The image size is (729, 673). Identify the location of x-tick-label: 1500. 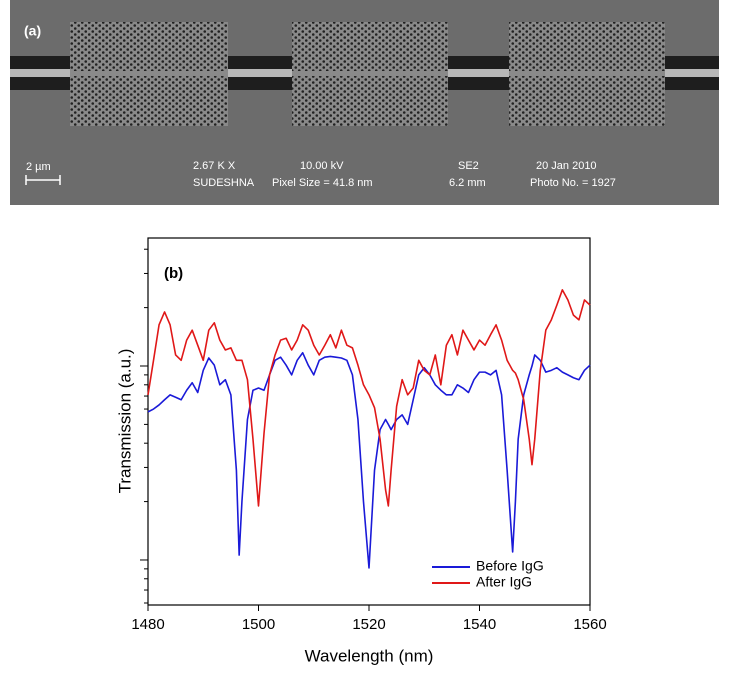
(258, 624).